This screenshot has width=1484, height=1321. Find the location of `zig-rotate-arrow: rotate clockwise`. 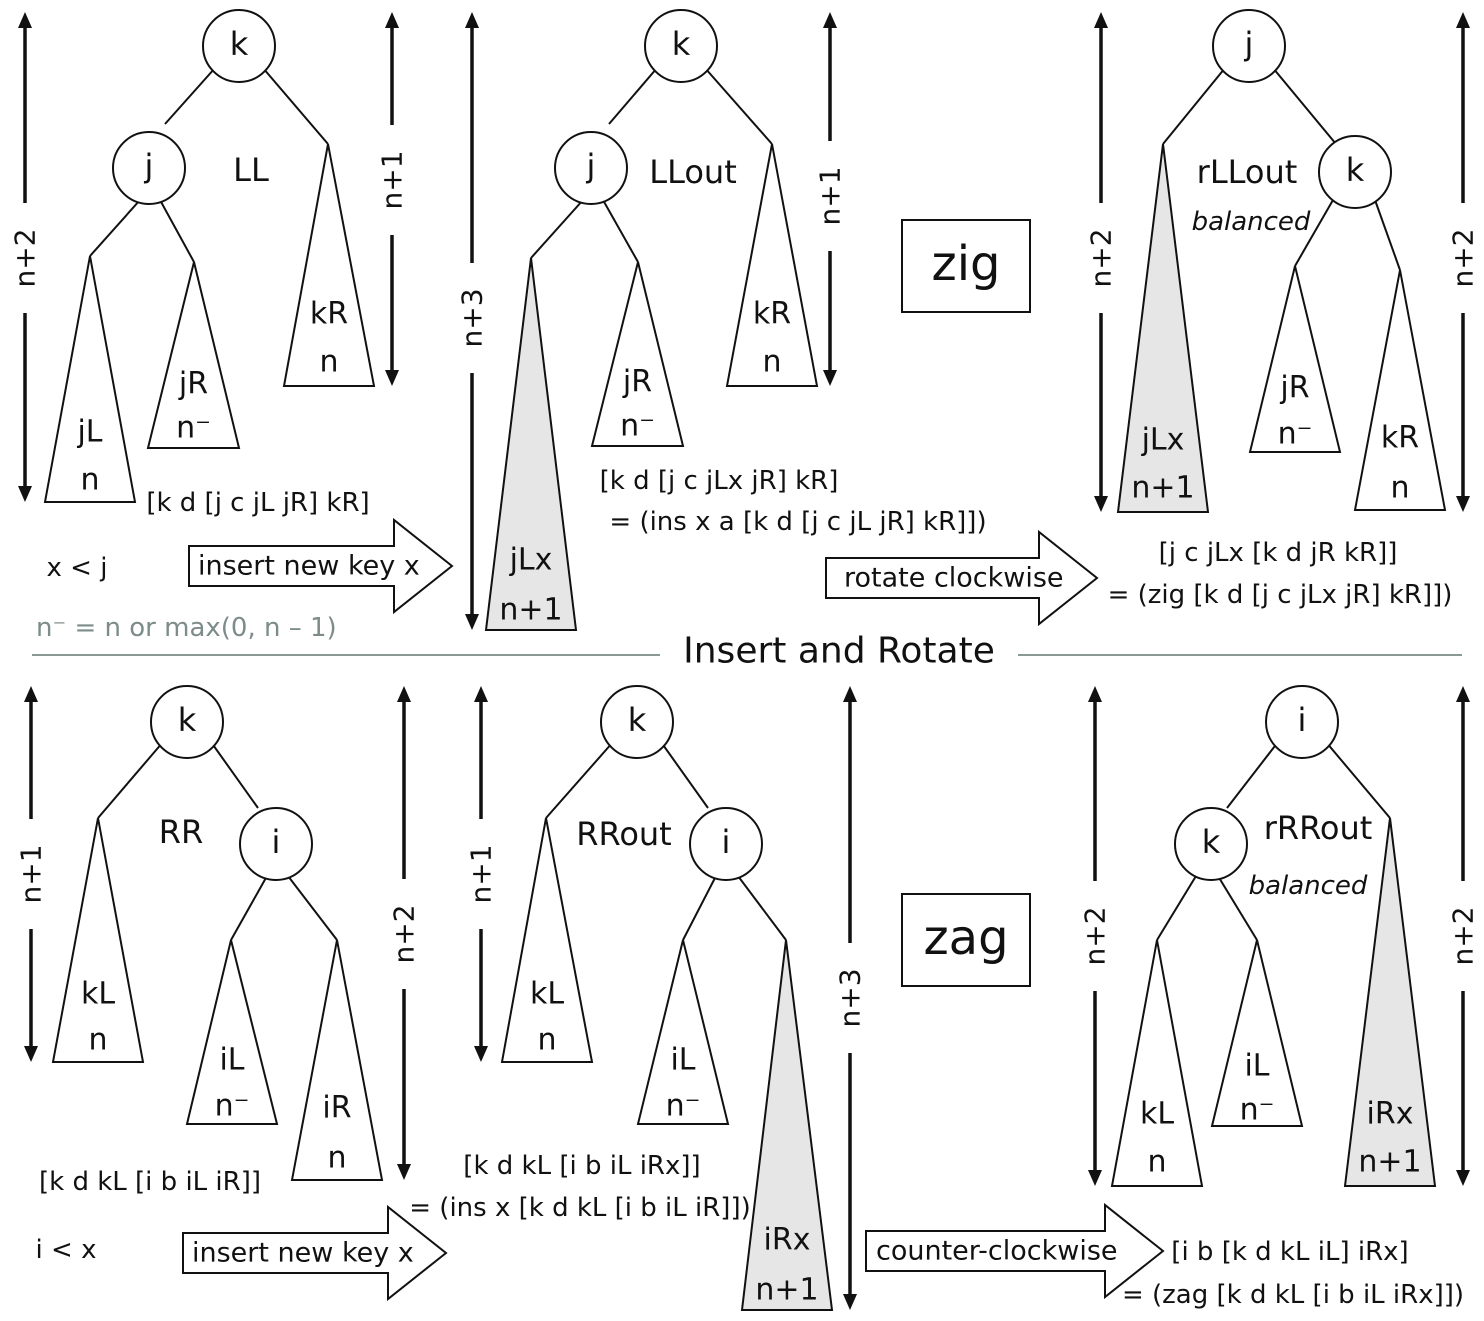

zig-rotate-arrow: rotate clockwise is located at coordinates (962, 578).